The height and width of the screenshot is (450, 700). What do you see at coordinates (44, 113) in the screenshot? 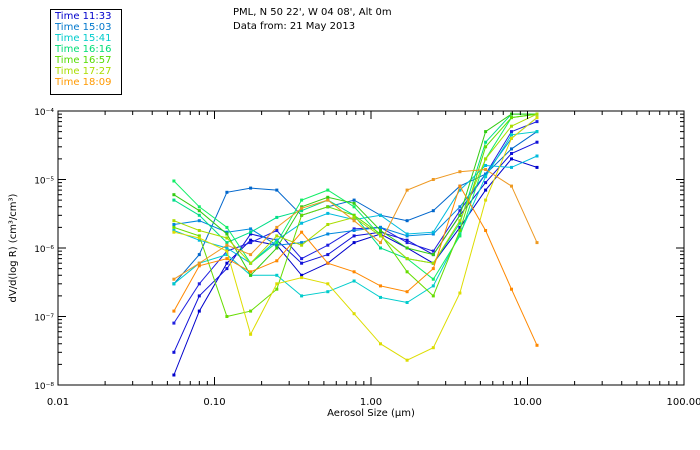
I see `y-tick-label-4: 10⁻⁴` at bounding box center [44, 113].